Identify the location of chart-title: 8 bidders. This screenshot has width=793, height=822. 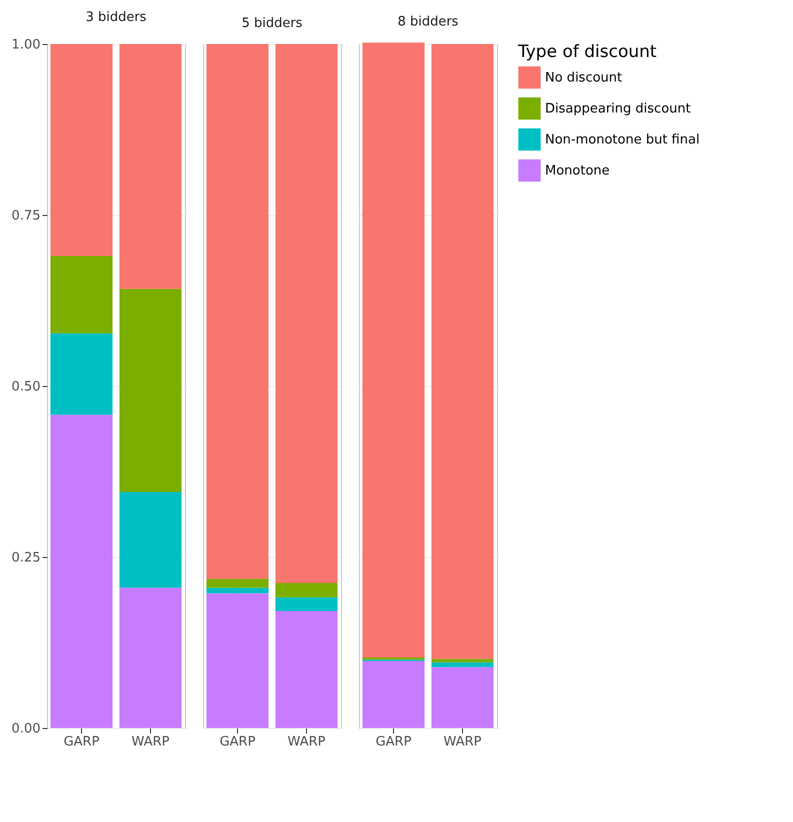
(428, 22).